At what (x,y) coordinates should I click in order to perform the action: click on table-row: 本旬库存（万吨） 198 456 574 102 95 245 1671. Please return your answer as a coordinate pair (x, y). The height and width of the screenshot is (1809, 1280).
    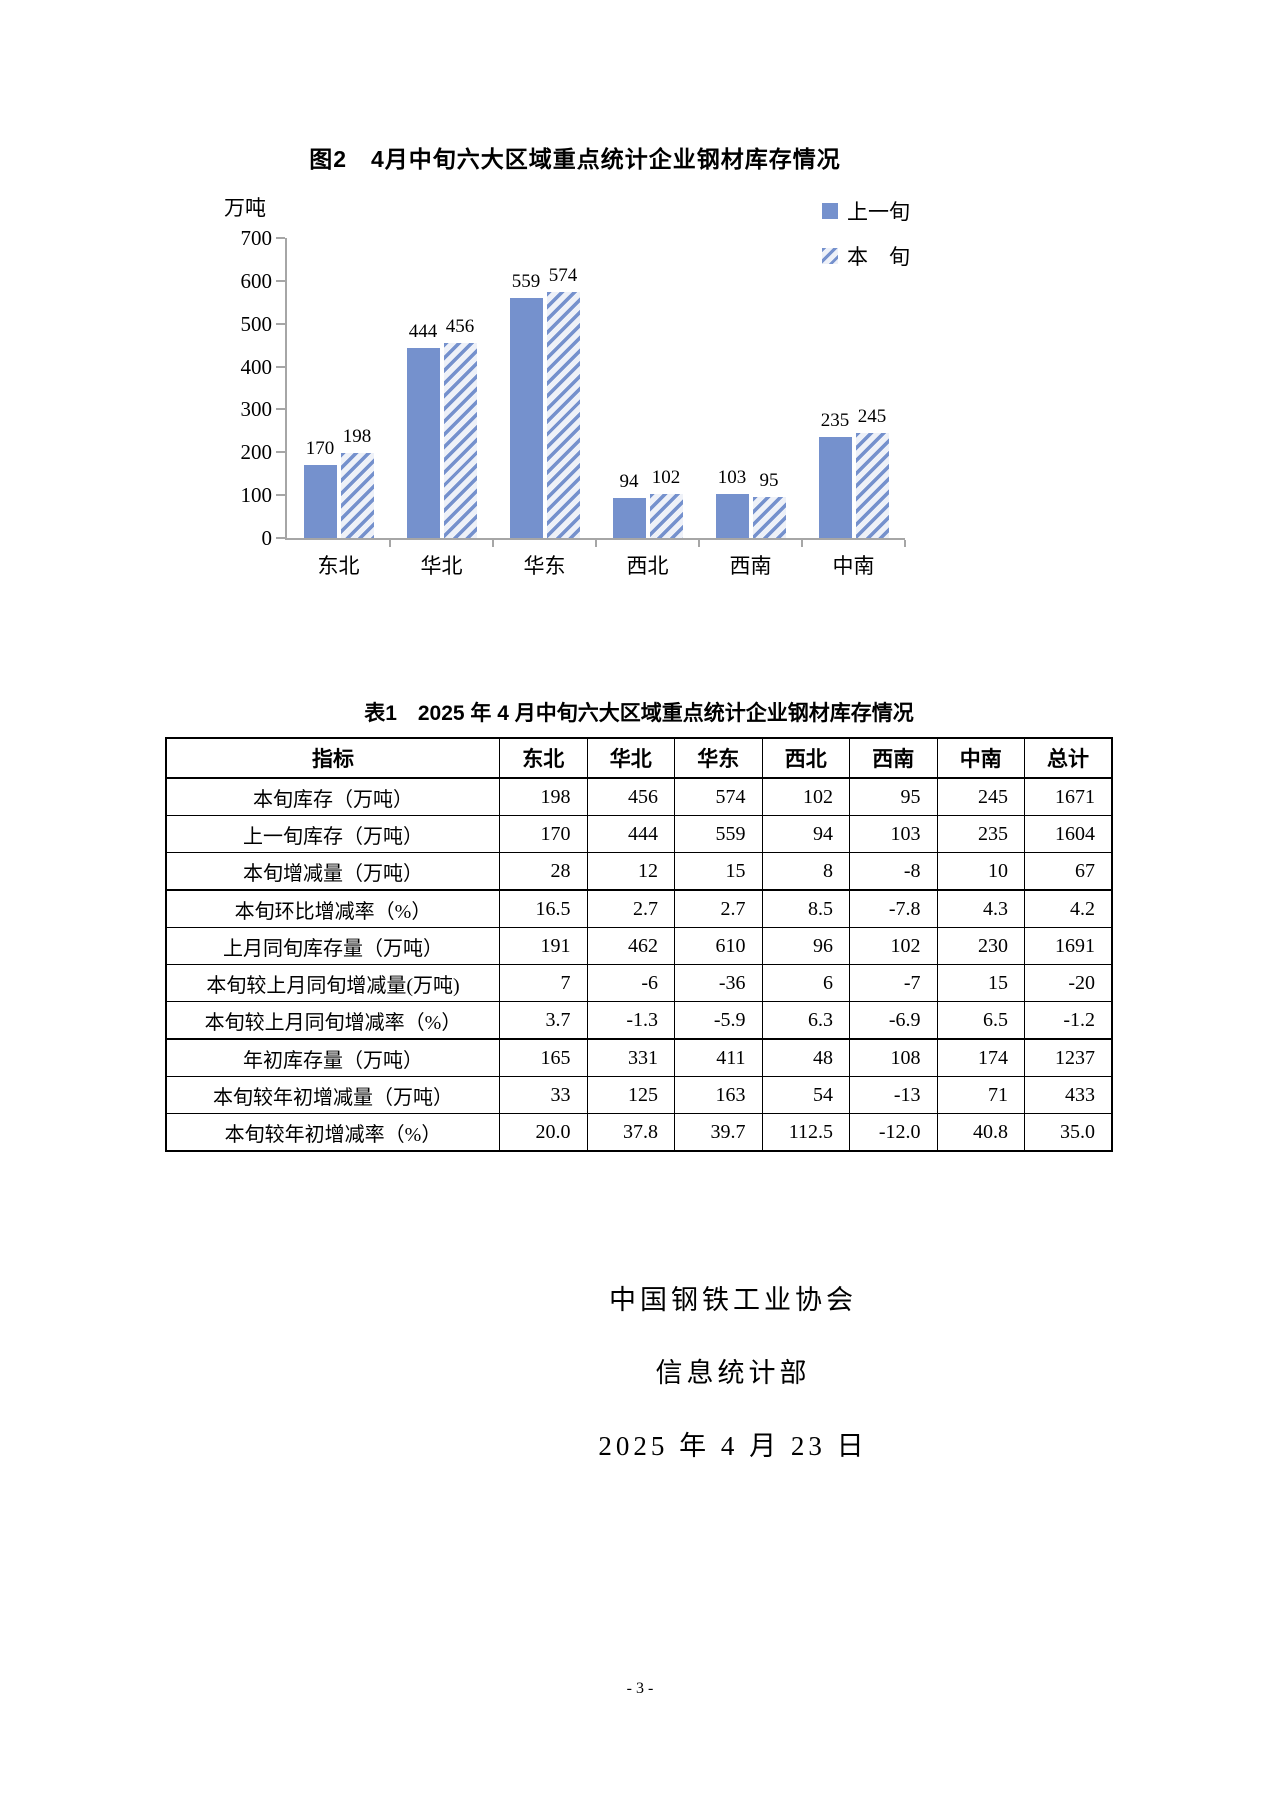
    Looking at the image, I should click on (639, 796).